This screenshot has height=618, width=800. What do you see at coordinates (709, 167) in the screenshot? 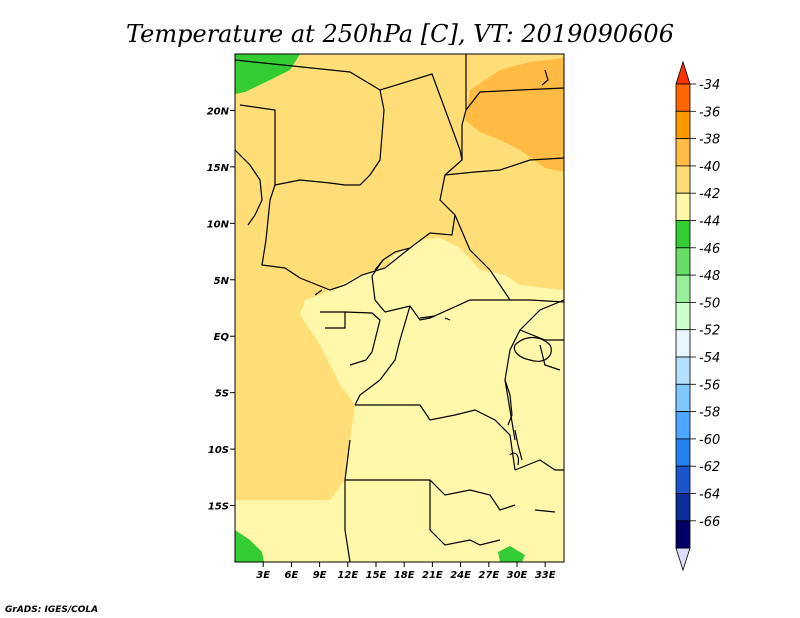
I see `colorbar-label: -40` at bounding box center [709, 167].